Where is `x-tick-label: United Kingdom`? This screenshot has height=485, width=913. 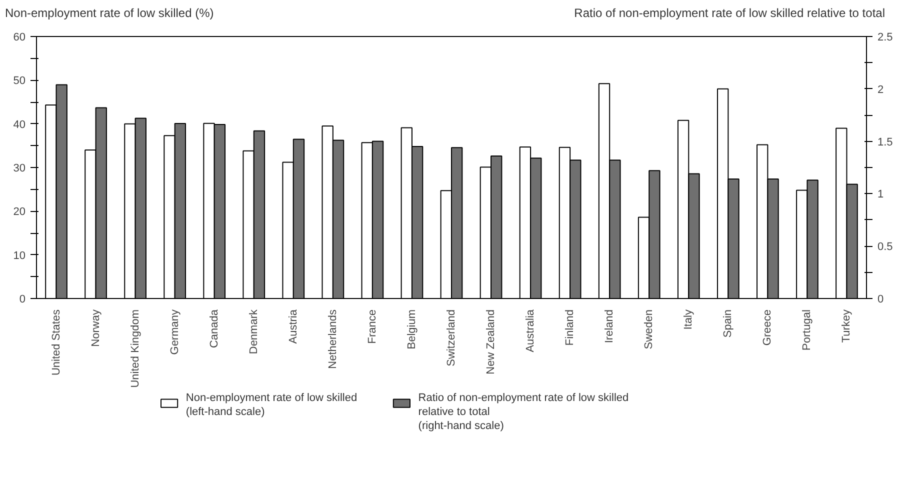 x-tick-label: United Kingdom is located at coordinates (135, 348).